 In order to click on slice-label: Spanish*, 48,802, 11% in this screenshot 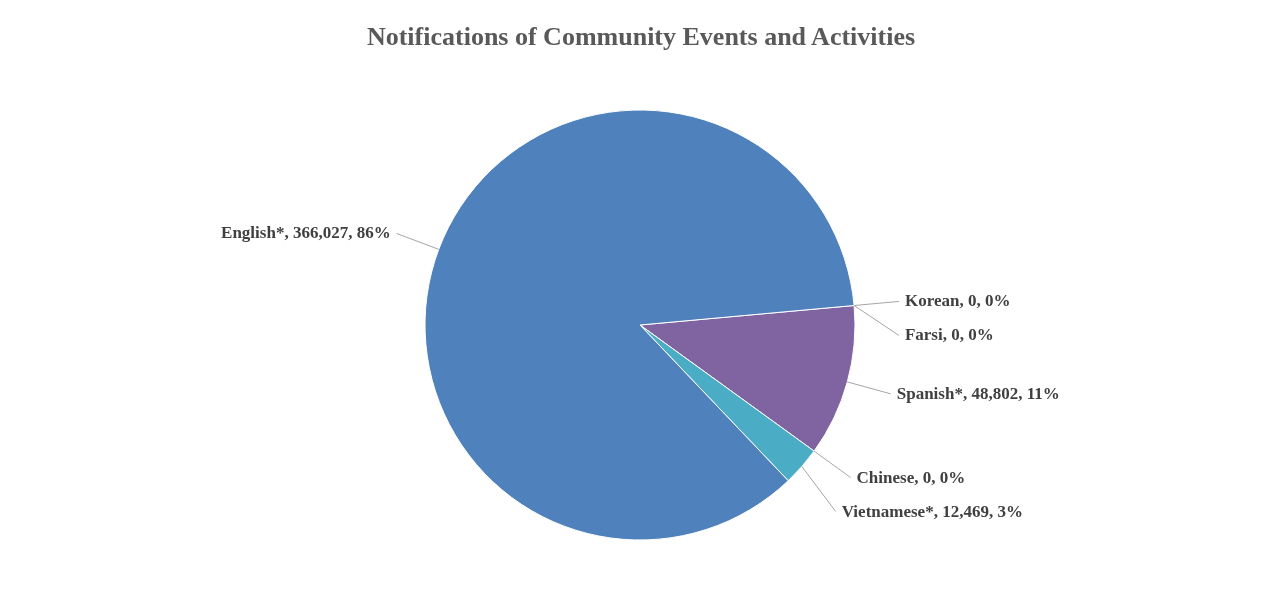, I will do `click(978, 393)`.